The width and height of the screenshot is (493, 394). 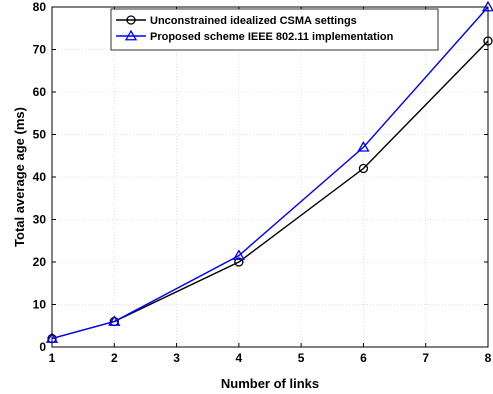 I want to click on y-tick-label: 50, so click(x=40, y=135).